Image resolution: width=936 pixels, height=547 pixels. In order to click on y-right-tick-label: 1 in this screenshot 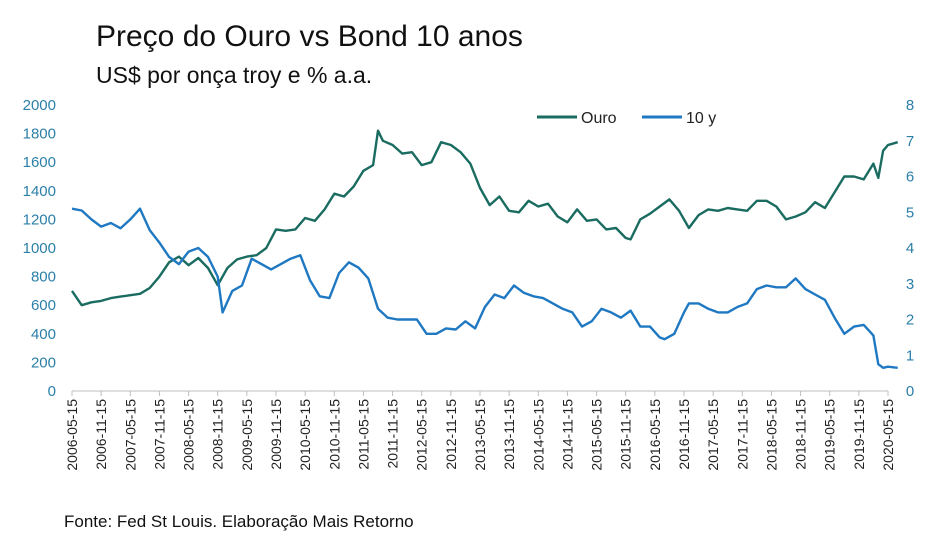, I will do `click(910, 355)`.